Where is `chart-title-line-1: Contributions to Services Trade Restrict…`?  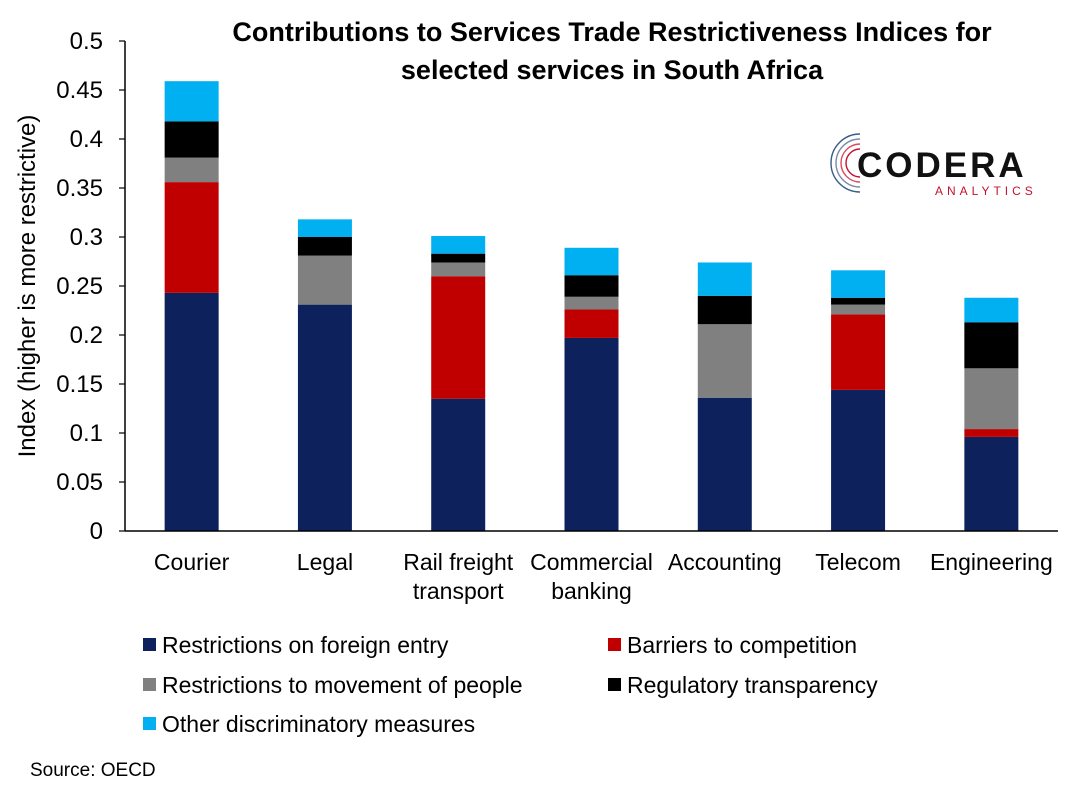
chart-title-line-1: Contributions to Services Trade Restrict… is located at coordinates (612, 32).